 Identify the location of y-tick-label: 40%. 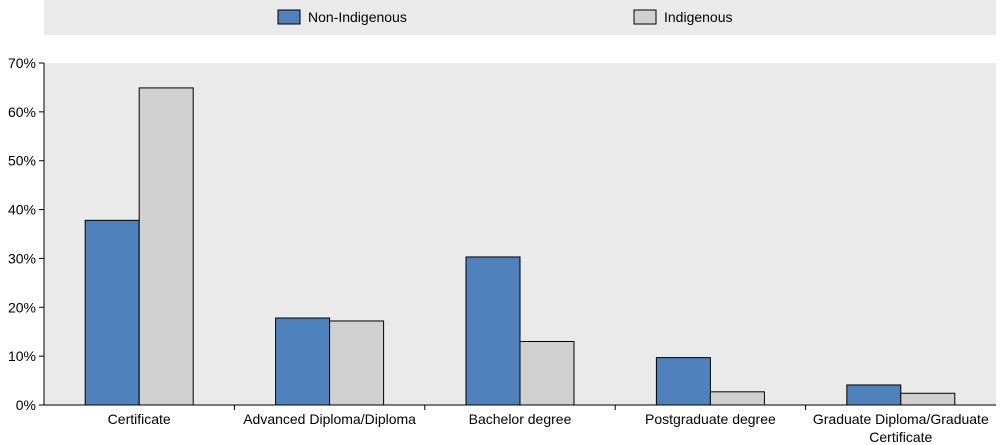
(22, 210).